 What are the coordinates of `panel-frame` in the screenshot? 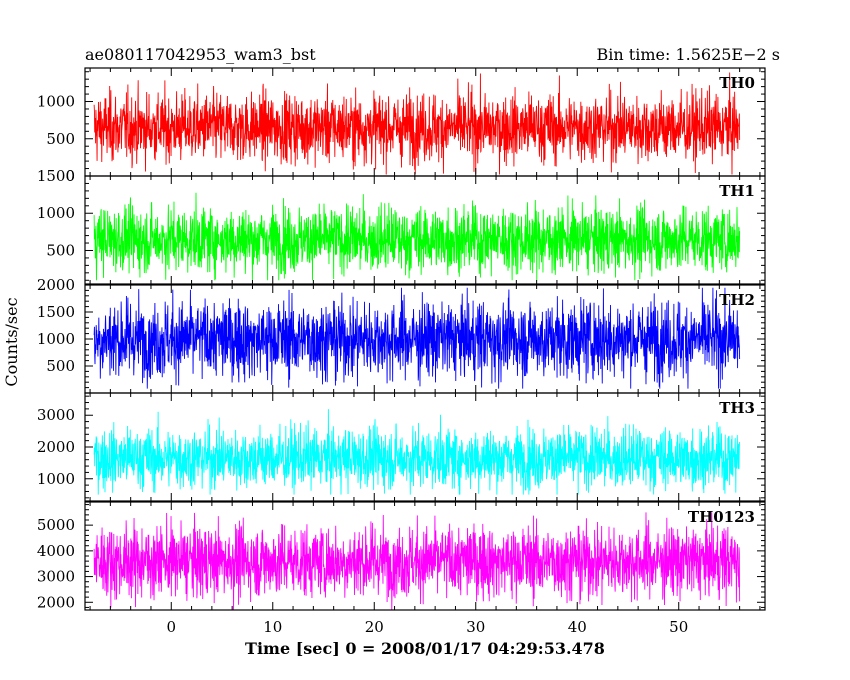 It's located at (425, 230).